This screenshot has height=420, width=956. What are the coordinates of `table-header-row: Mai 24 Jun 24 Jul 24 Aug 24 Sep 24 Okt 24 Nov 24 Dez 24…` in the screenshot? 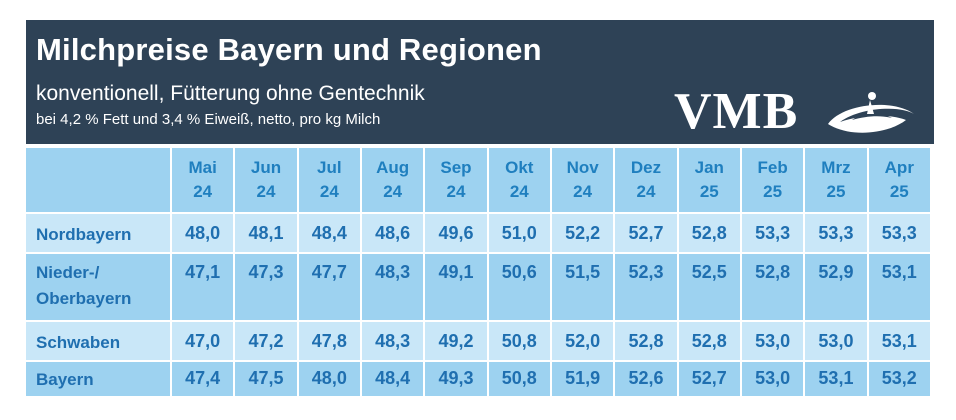 It's located at (478, 180).